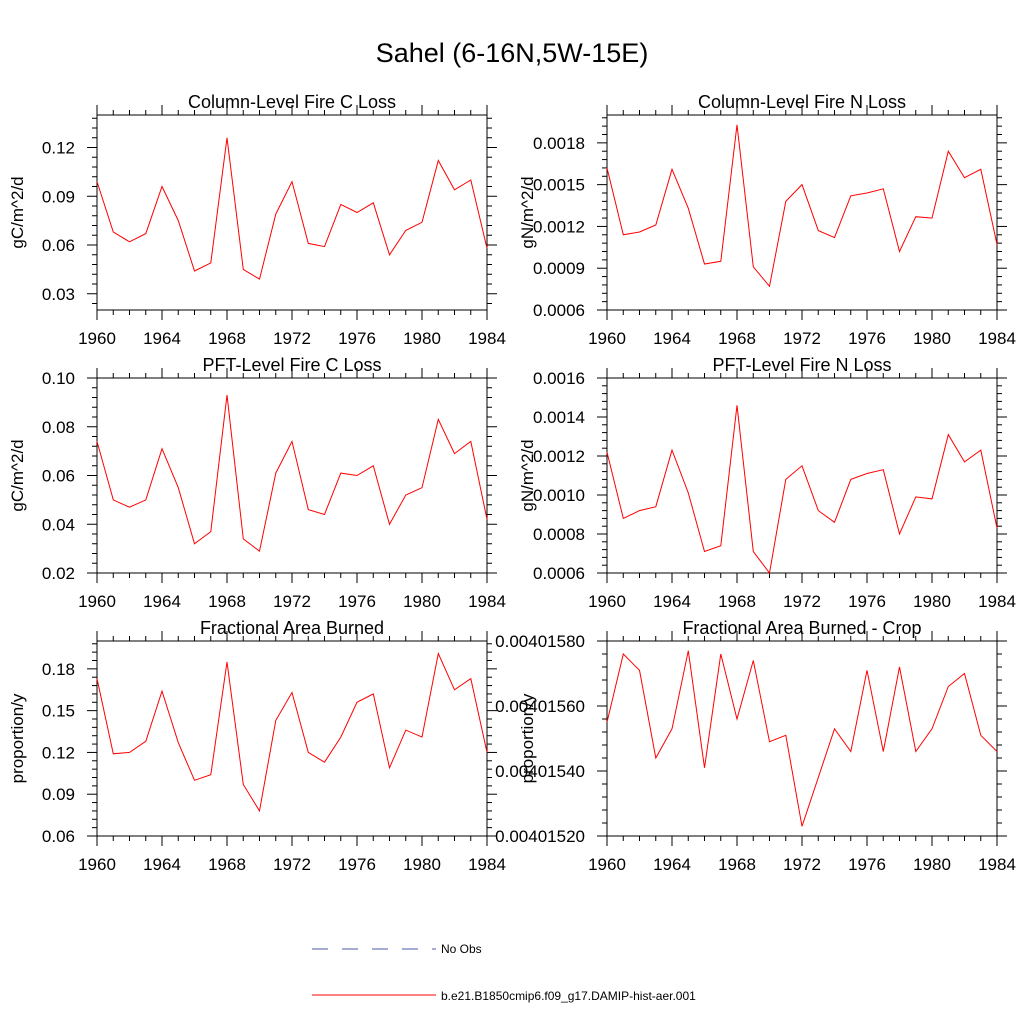 The width and height of the screenshot is (1024, 1024). What do you see at coordinates (559, 378) in the screenshot?
I see `y-tick-label: 0.0016` at bounding box center [559, 378].